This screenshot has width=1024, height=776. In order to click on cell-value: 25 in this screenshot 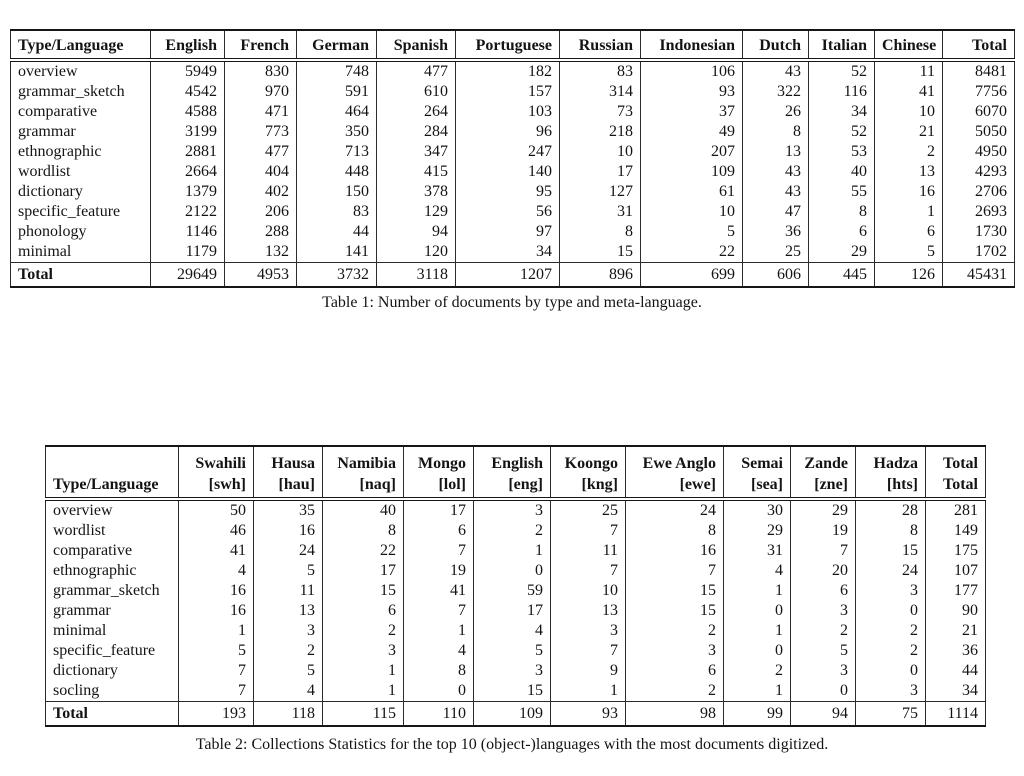, I will do `click(775, 252)`.